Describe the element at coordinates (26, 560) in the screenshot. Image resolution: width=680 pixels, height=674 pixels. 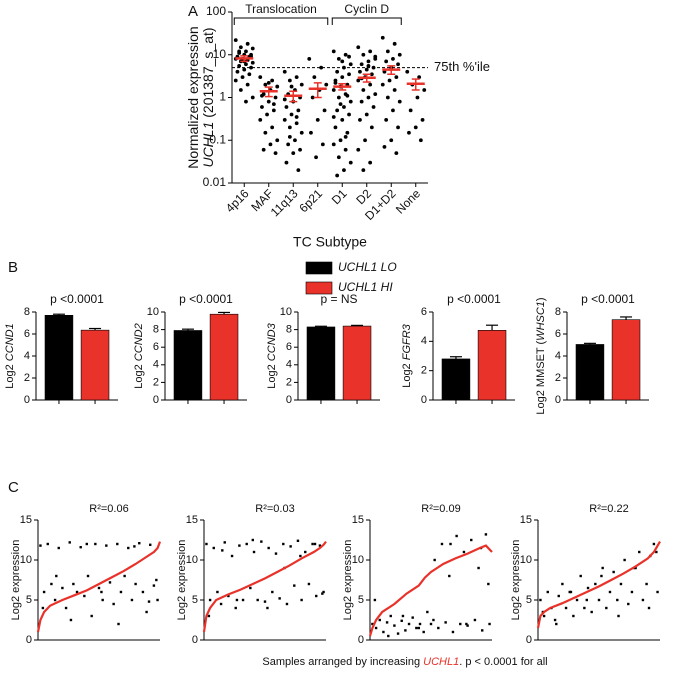
I see `y-tick-label: 10` at that location.